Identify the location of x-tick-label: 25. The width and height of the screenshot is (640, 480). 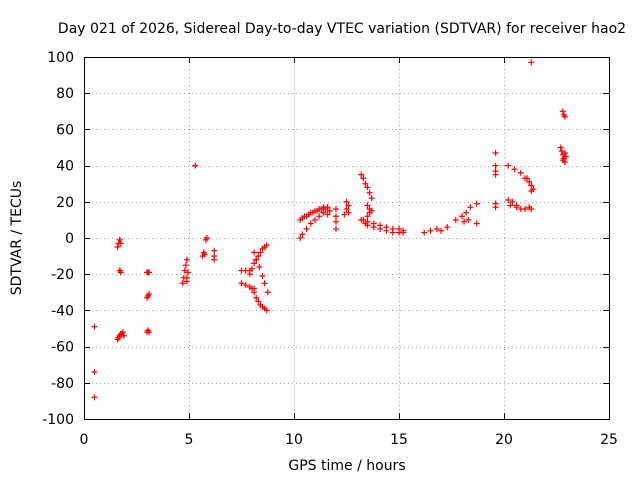
(609, 440).